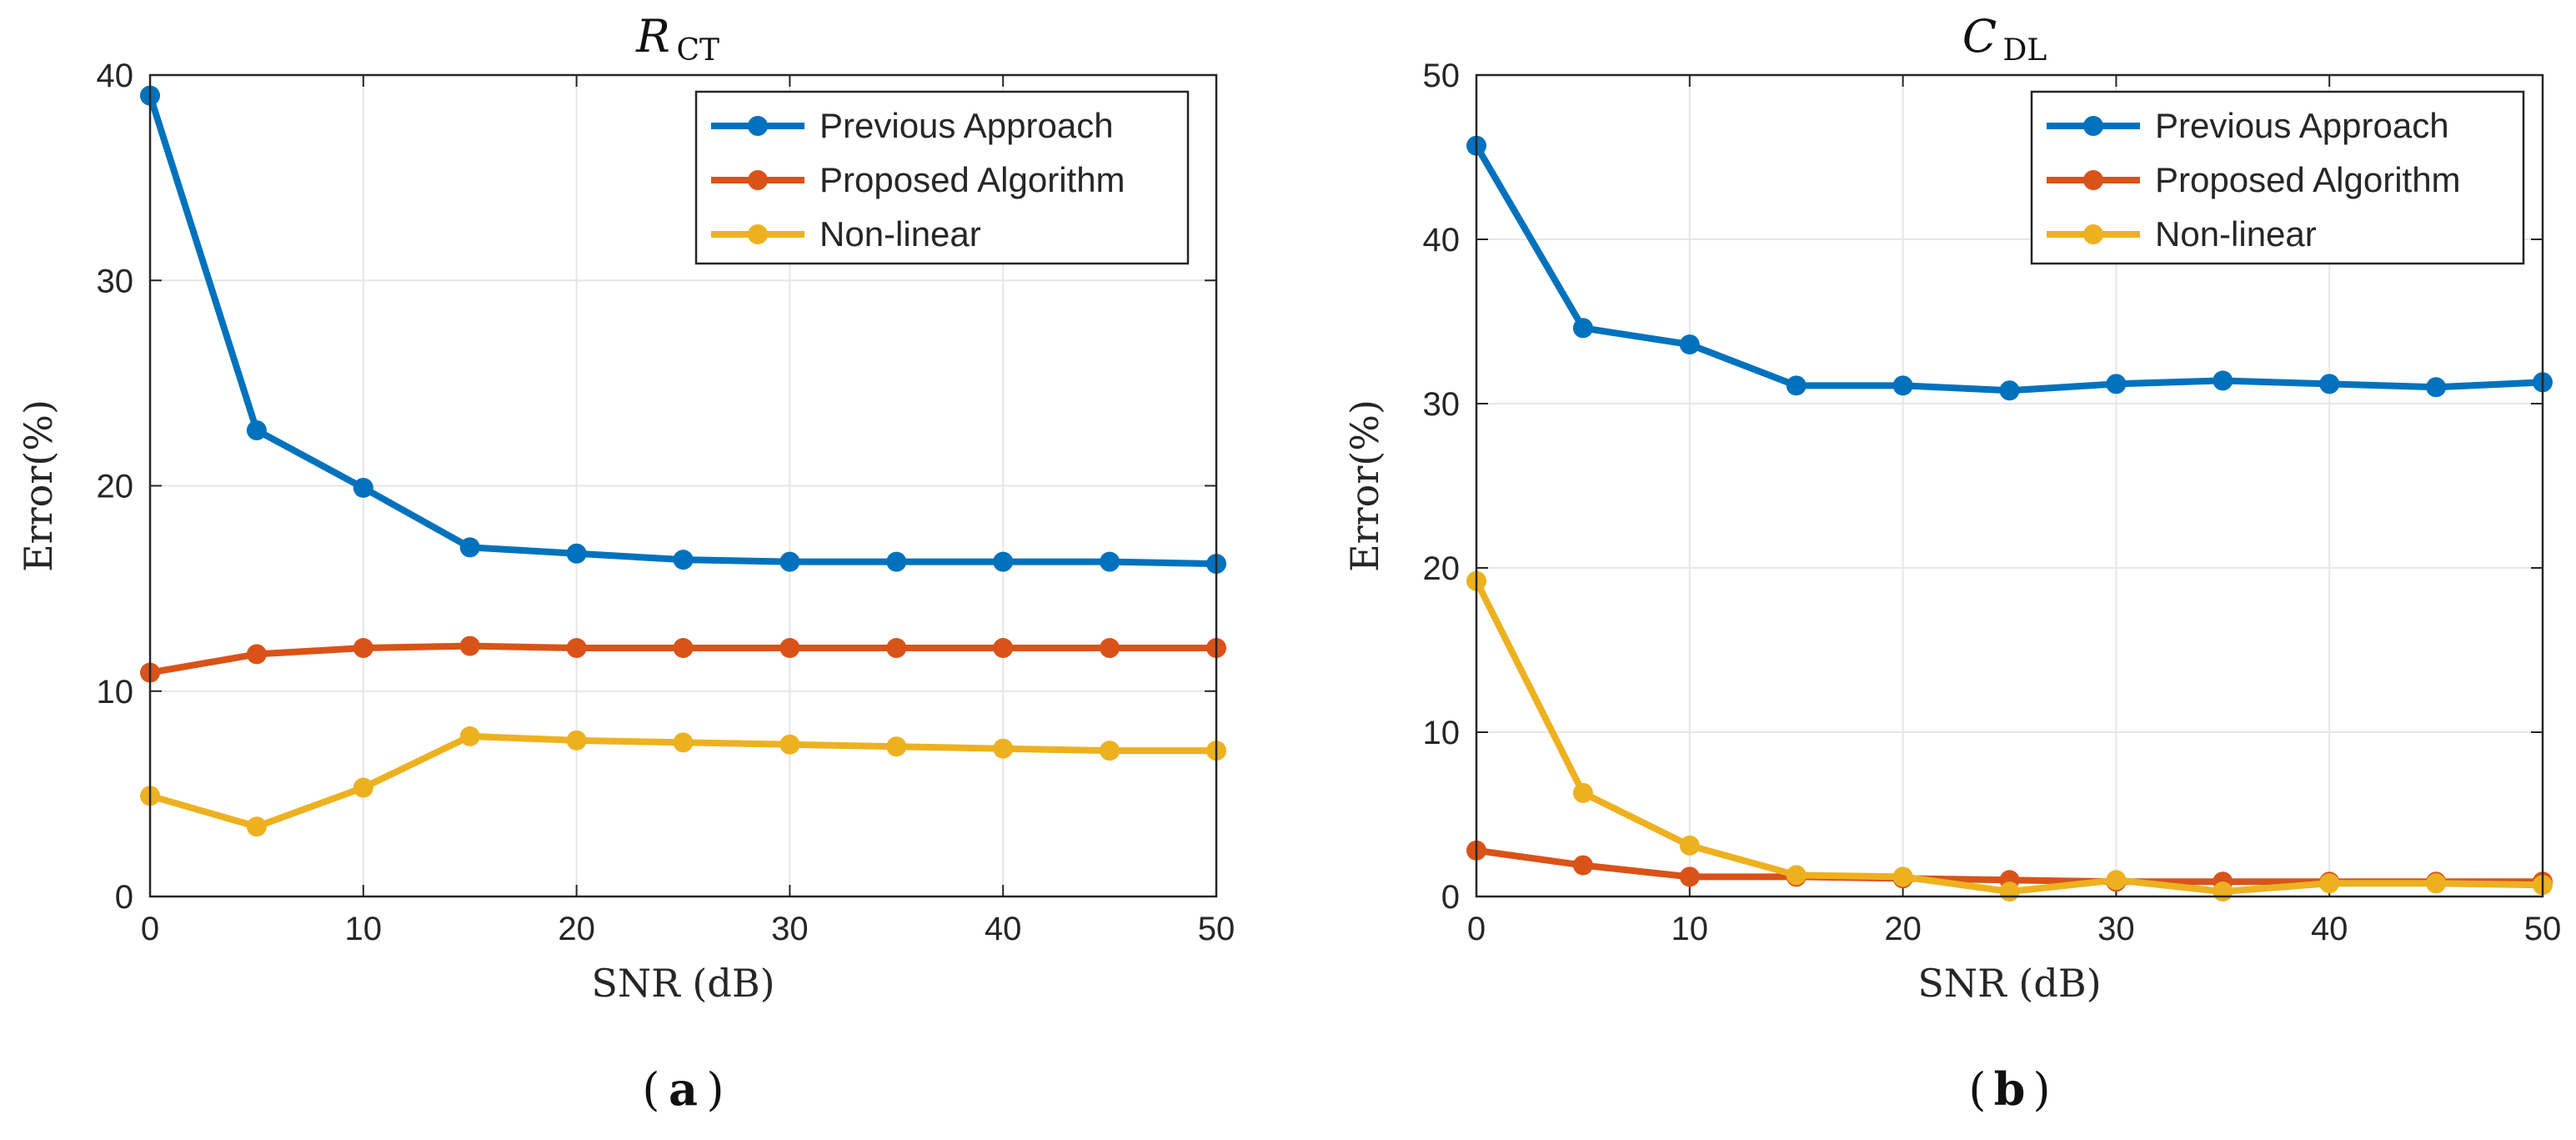  What do you see at coordinates (698, 51) in the screenshot?
I see `chart-title-subscript: CT` at bounding box center [698, 51].